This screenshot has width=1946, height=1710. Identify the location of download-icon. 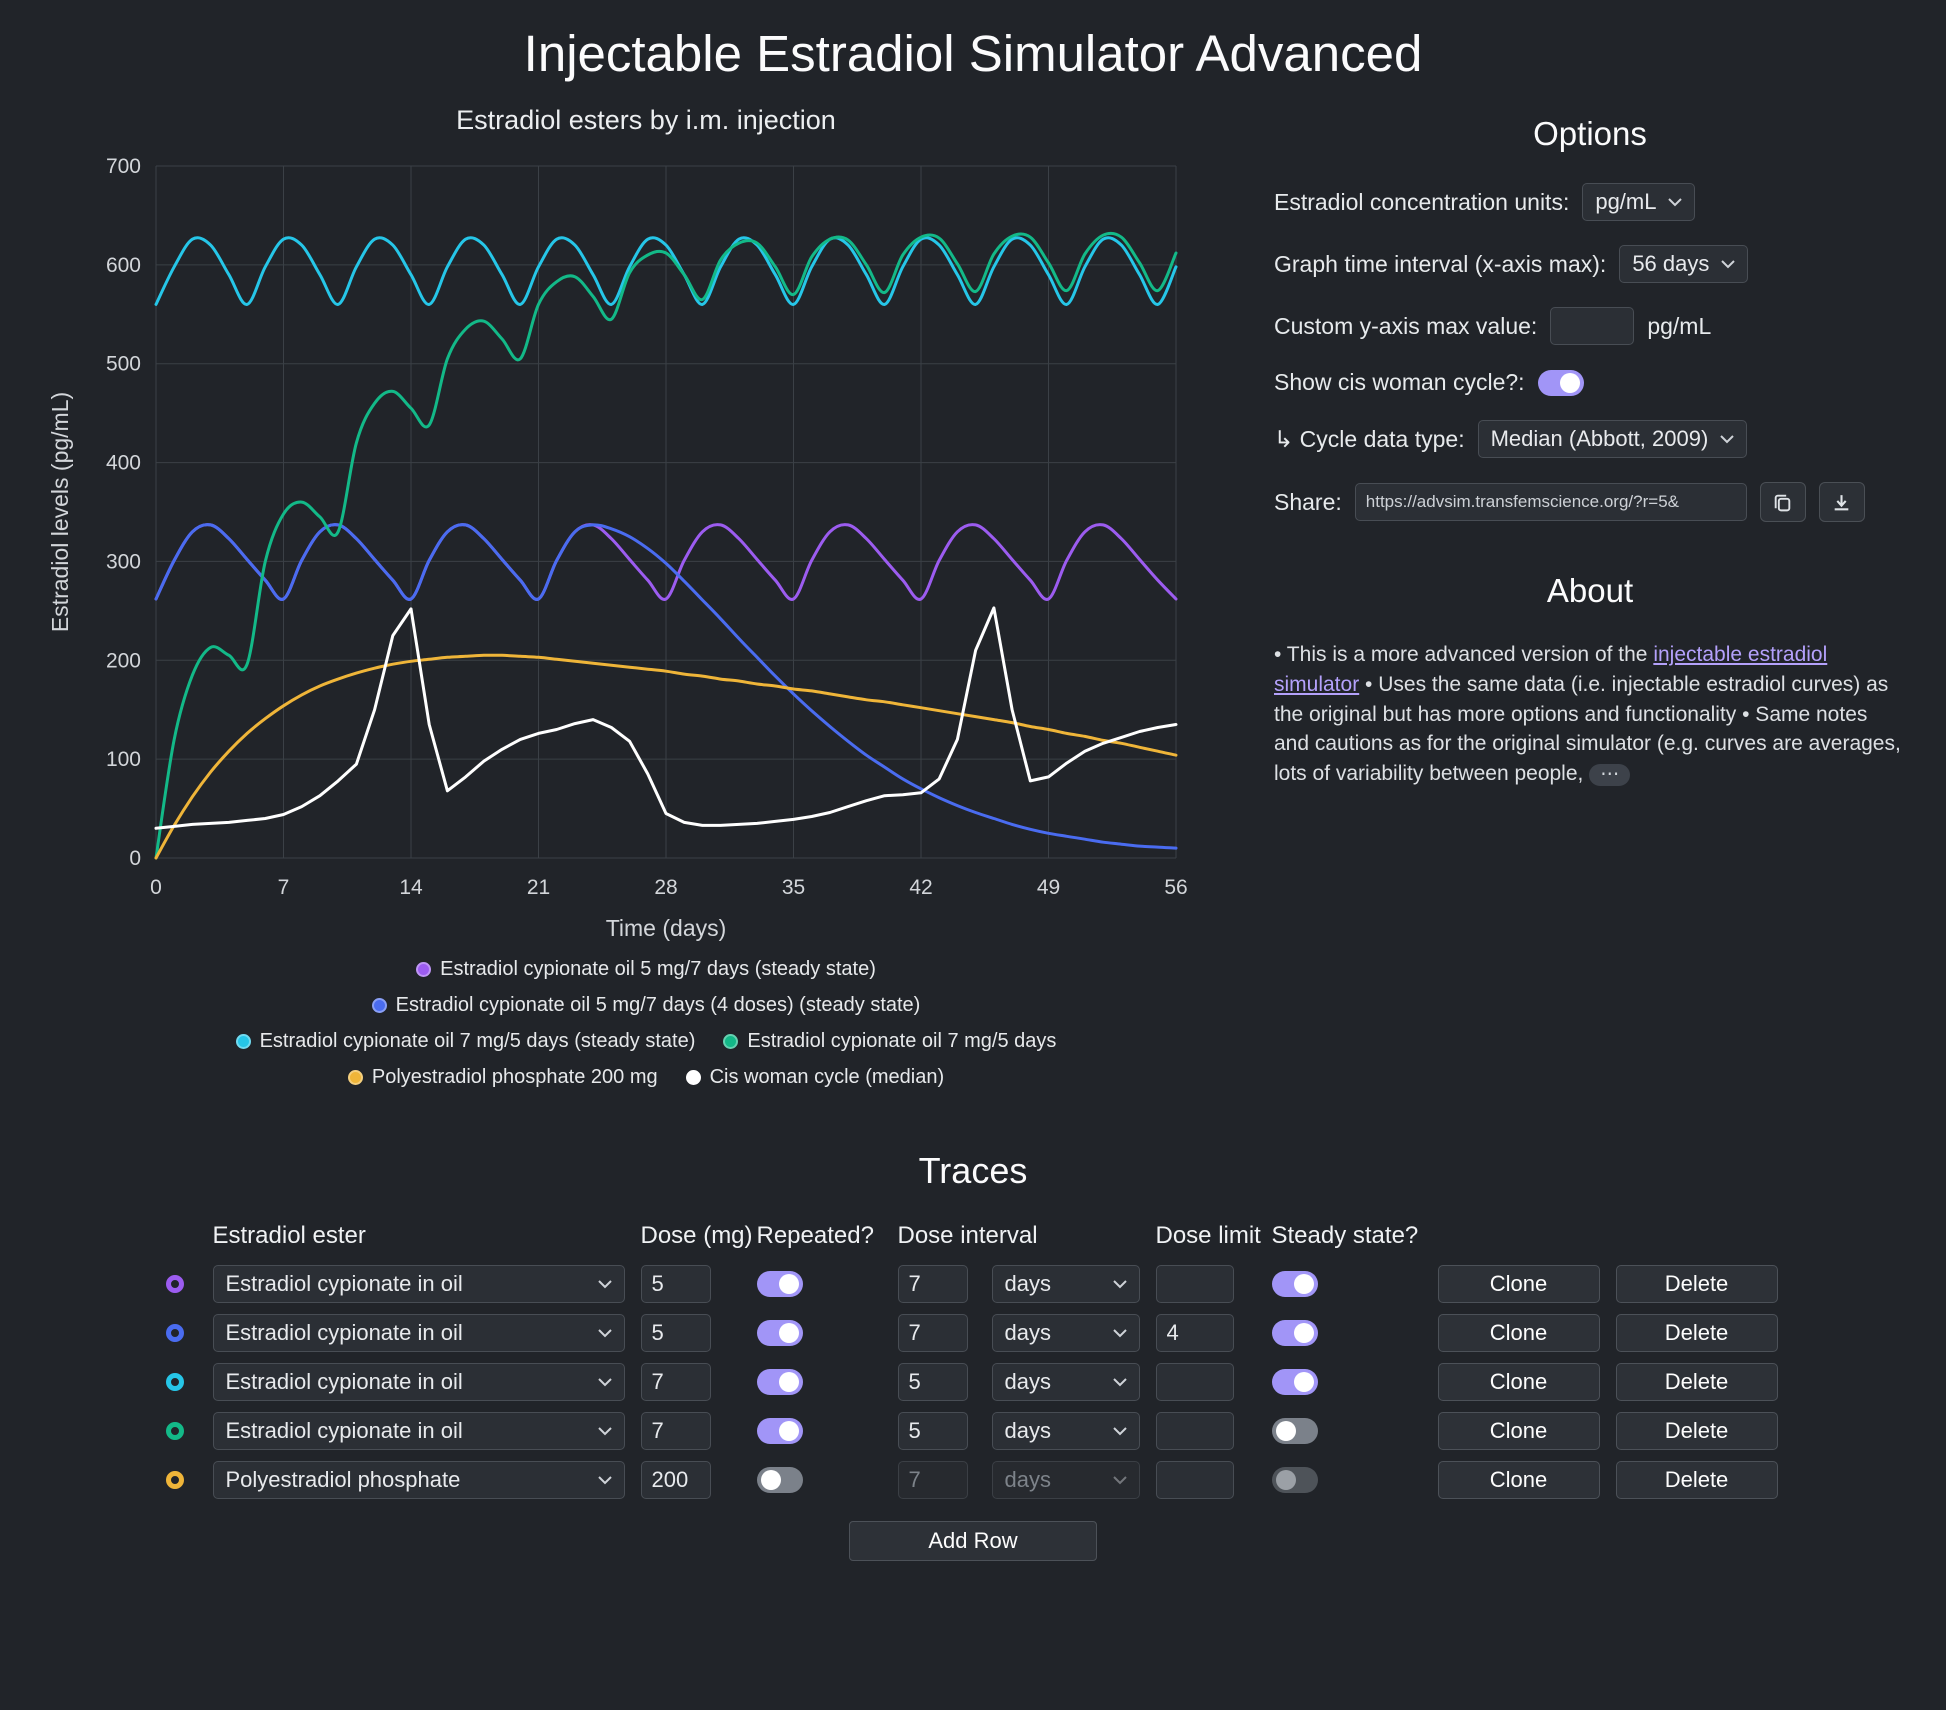
(1841, 502).